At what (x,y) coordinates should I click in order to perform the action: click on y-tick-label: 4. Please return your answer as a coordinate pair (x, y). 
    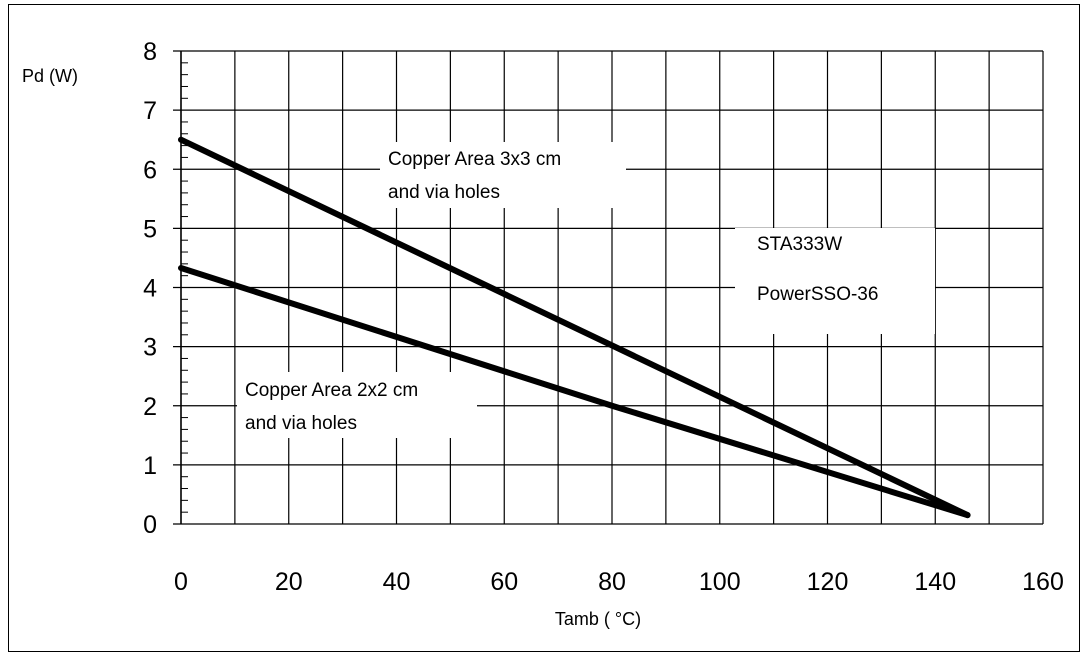
    Looking at the image, I should click on (150, 289).